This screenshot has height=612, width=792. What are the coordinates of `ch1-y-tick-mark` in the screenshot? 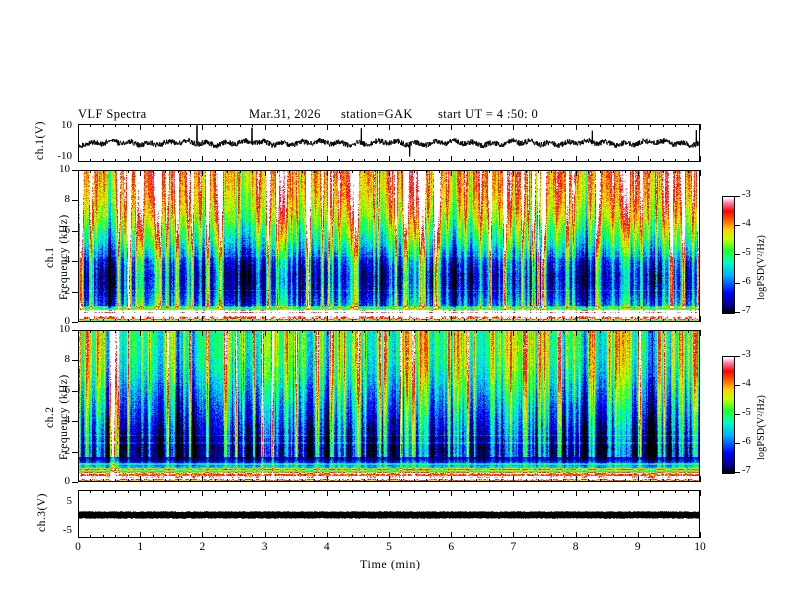 It's located at (75, 231).